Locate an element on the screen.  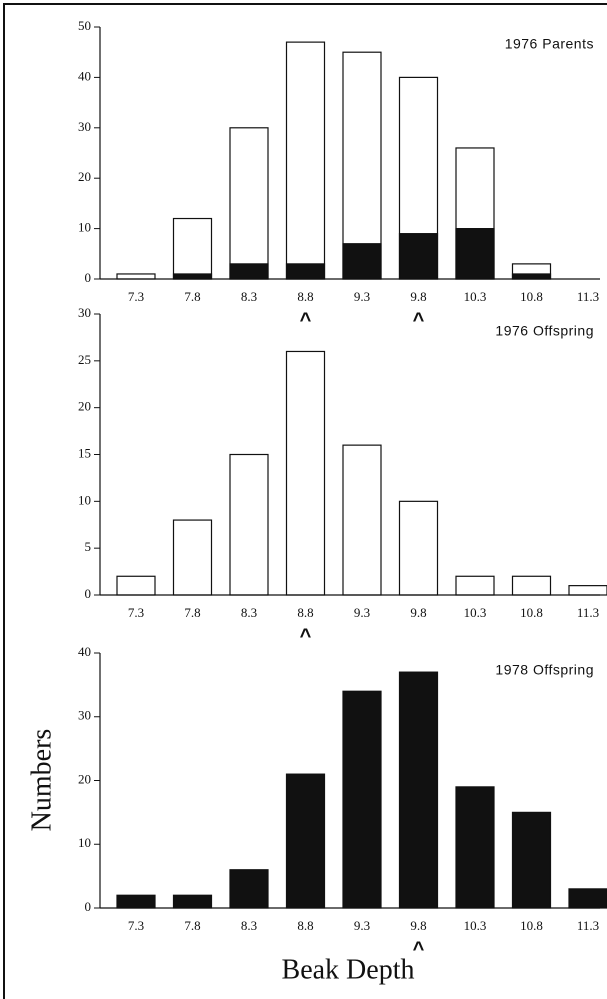
y-tick-label: 15 is located at coordinates (84, 452).